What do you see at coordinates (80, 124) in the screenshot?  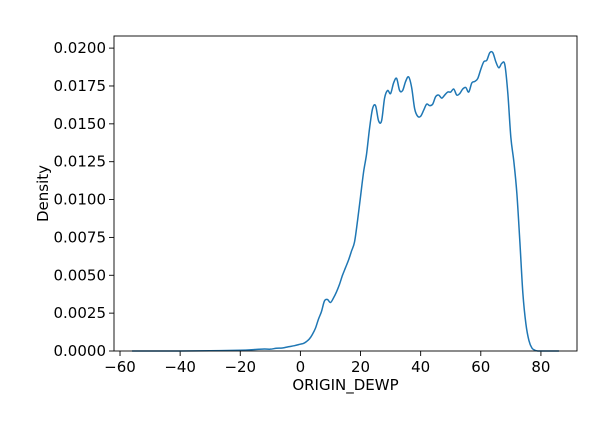 I see `y-tick-label: 0.0150` at bounding box center [80, 124].